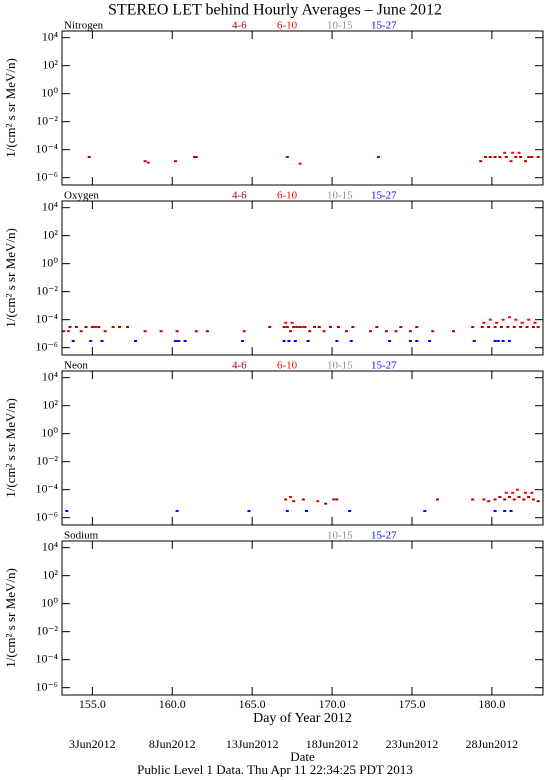  I want to click on date-tick-label: 3Jun2012, so click(92, 744).